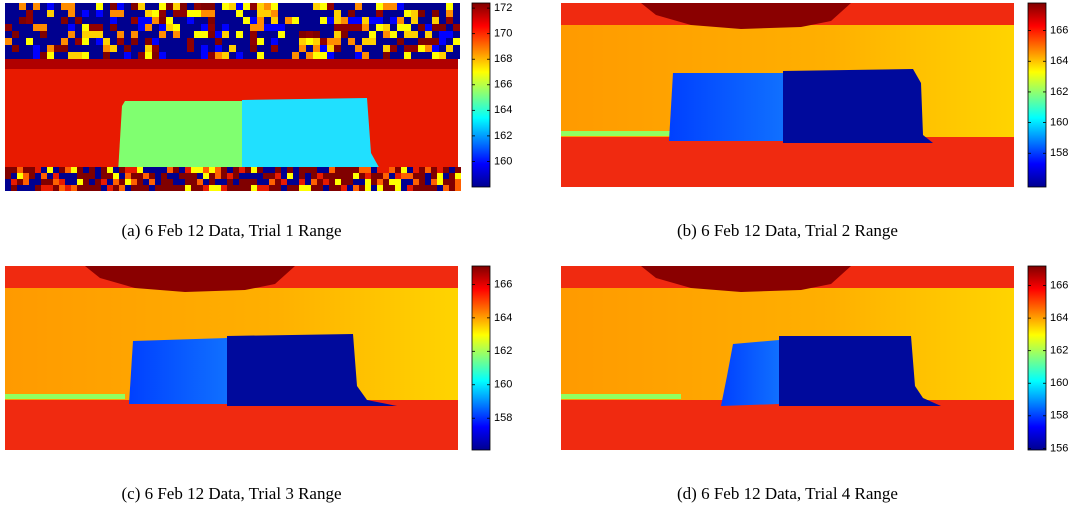 This screenshot has width=1086, height=506. What do you see at coordinates (503, 161) in the screenshot?
I see `colorbar-tick-label: 160` at bounding box center [503, 161].